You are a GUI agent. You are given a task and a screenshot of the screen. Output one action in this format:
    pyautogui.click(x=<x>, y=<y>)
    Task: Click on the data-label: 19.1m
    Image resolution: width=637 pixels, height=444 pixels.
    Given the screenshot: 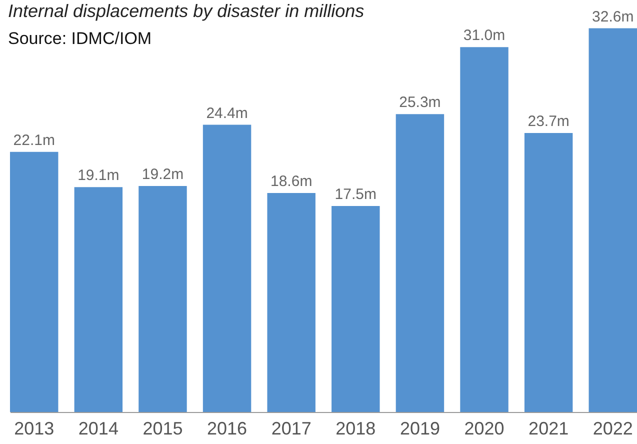 What is the action you would take?
    pyautogui.click(x=99, y=175)
    